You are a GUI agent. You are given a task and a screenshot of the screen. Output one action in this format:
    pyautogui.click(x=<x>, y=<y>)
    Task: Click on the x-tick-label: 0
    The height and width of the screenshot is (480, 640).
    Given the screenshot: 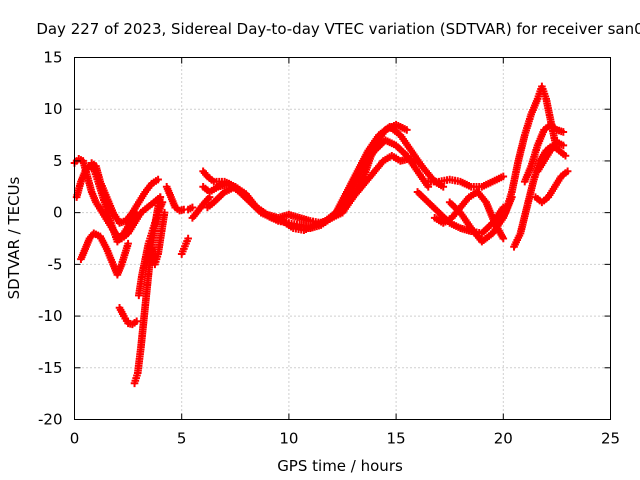 What is the action you would take?
    pyautogui.click(x=75, y=439)
    